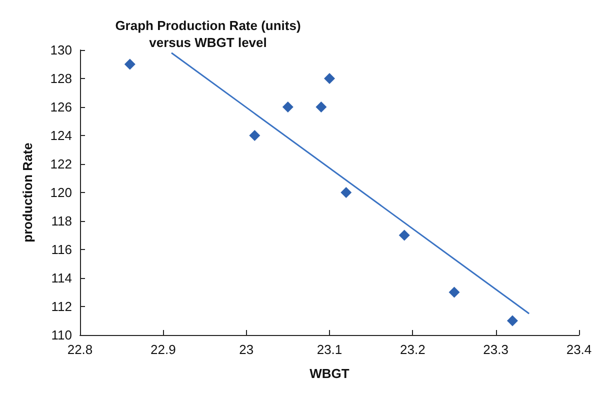  I want to click on x-tick-label: 23.1, so click(329, 349).